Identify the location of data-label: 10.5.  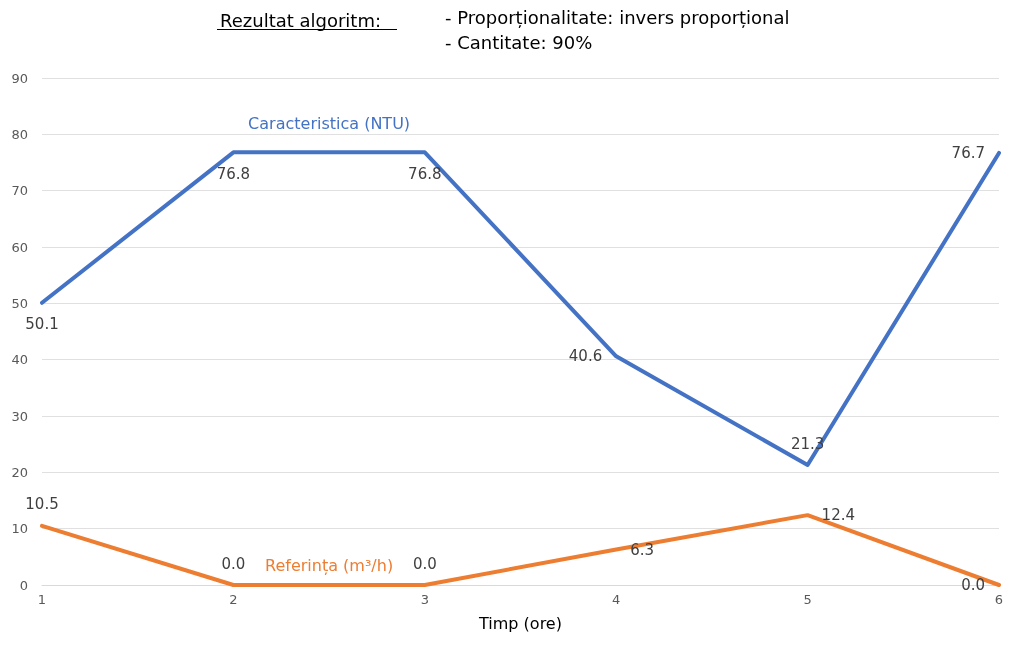
(42, 504).